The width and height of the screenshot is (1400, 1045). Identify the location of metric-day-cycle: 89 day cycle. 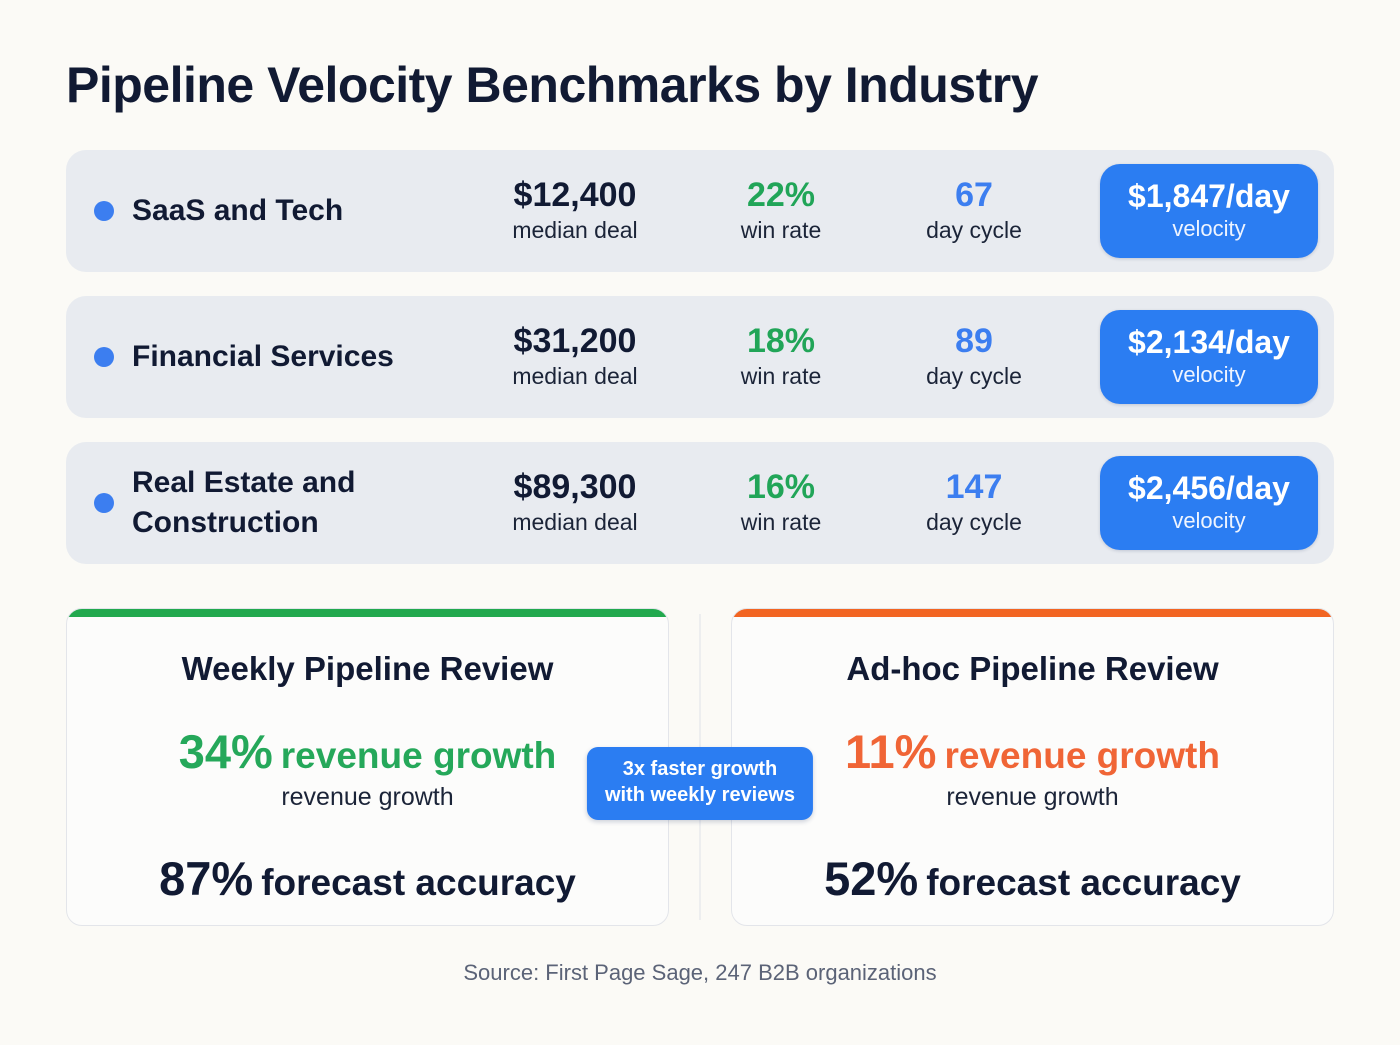
(974, 357).